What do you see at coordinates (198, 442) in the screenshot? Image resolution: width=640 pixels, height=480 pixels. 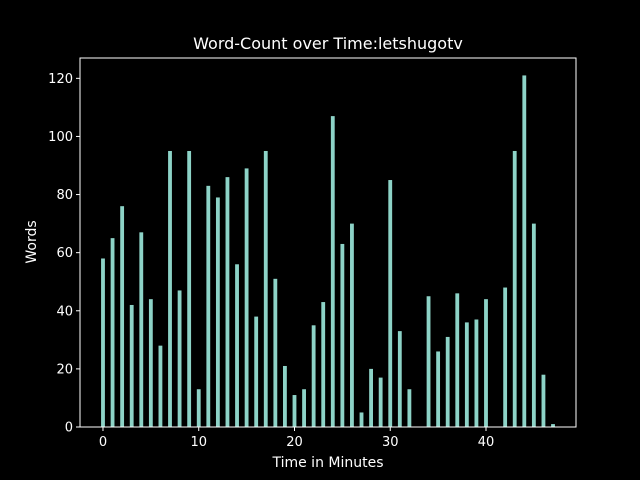 I see `x-tick-label: 10` at bounding box center [198, 442].